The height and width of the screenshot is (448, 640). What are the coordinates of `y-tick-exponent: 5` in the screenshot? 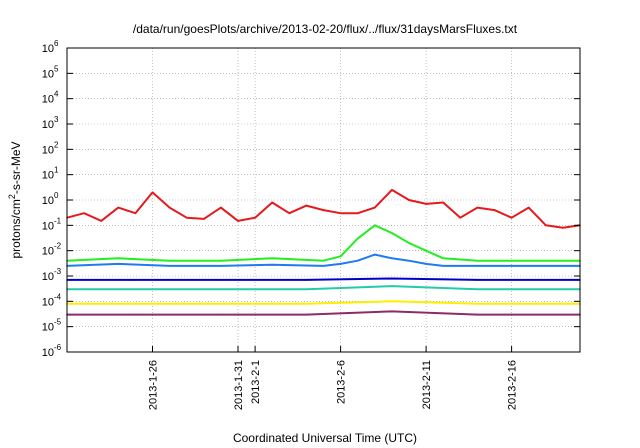 It's located at (56, 68).